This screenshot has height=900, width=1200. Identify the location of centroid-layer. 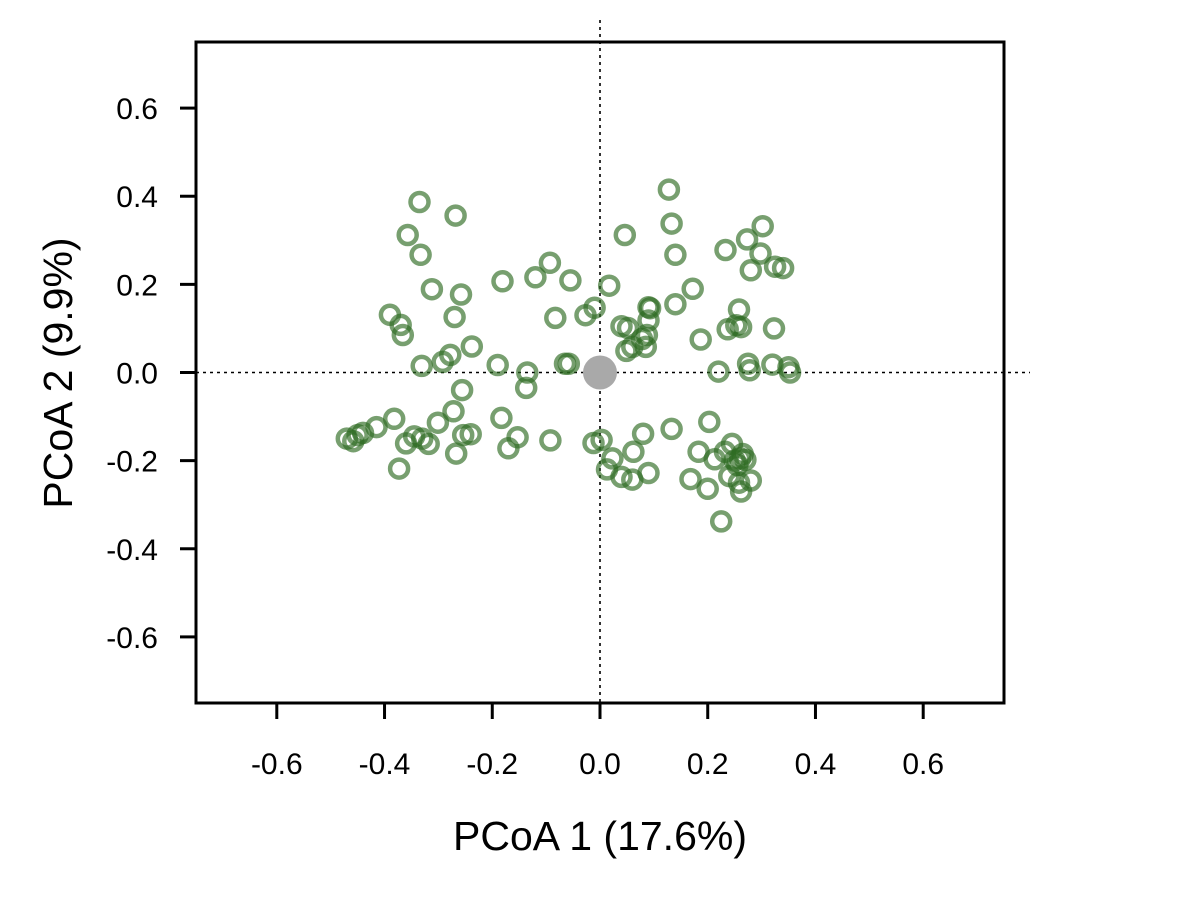
(600, 372).